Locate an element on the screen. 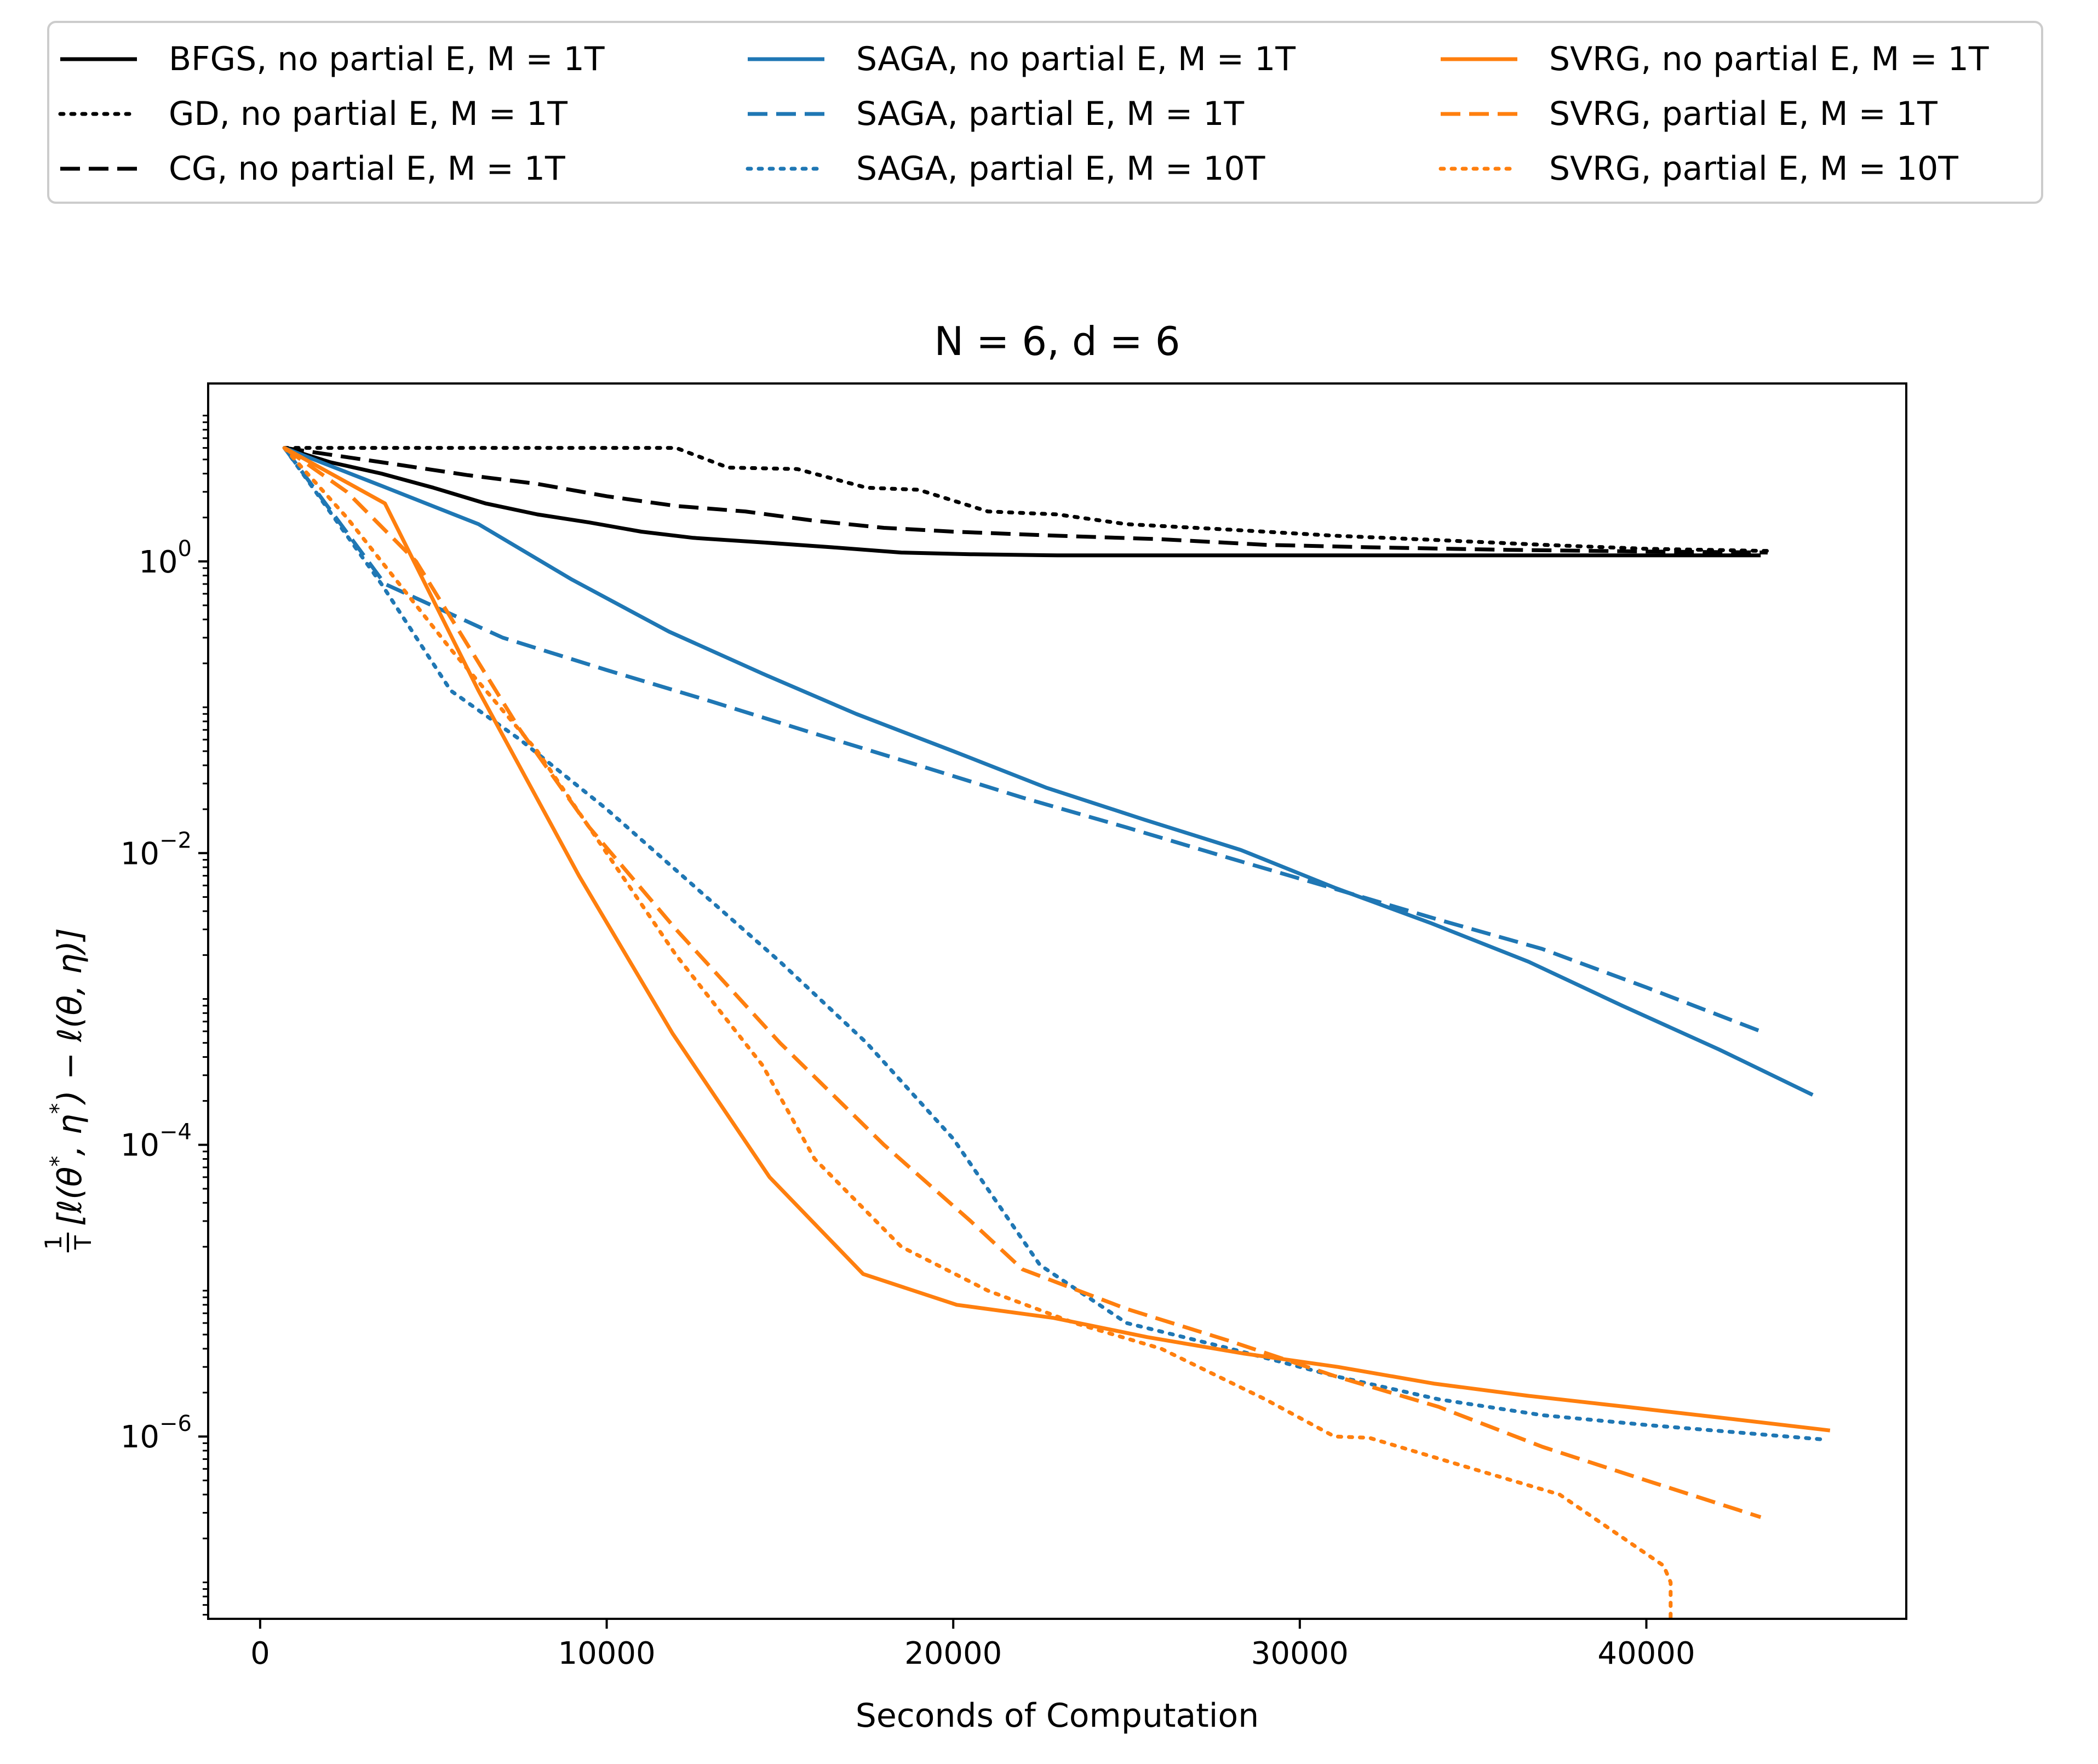  y-tick-label: 10⁻² is located at coordinates (157, 850).